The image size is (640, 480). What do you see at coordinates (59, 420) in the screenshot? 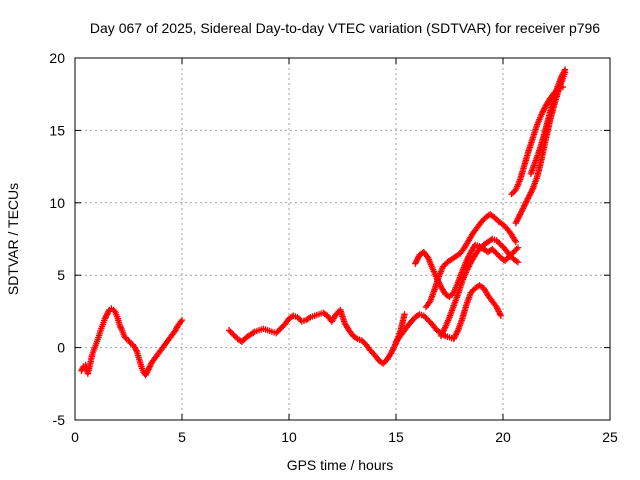
I see `y-tick-label: -5` at bounding box center [59, 420].